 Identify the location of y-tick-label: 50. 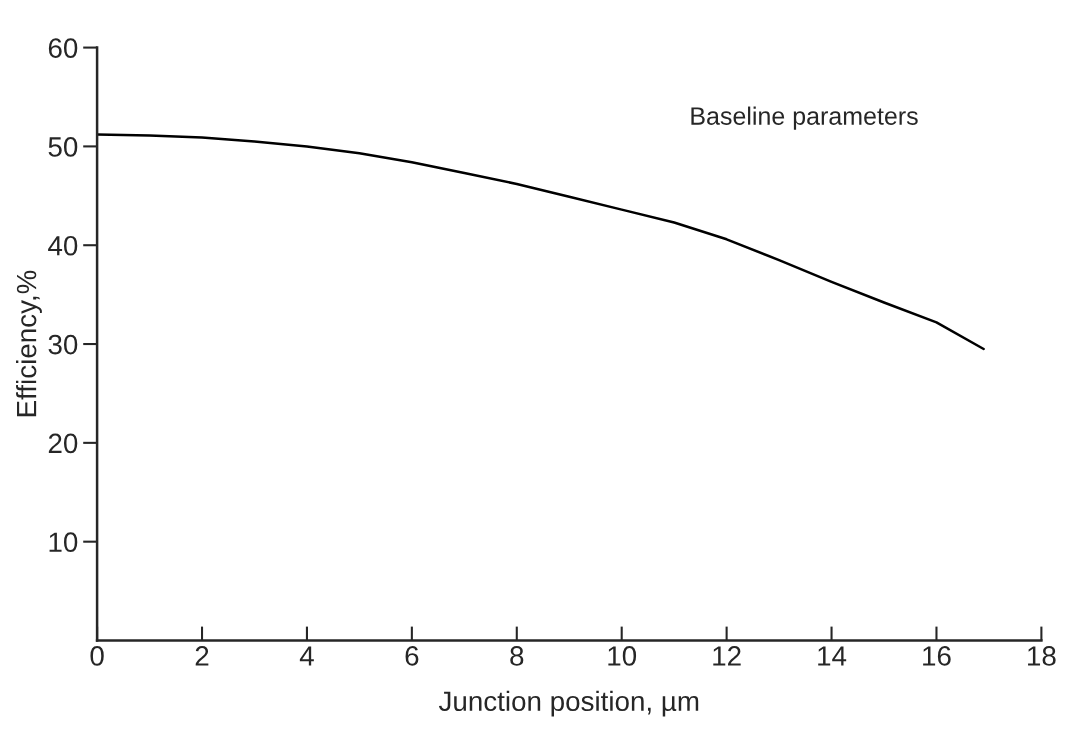
(63, 147).